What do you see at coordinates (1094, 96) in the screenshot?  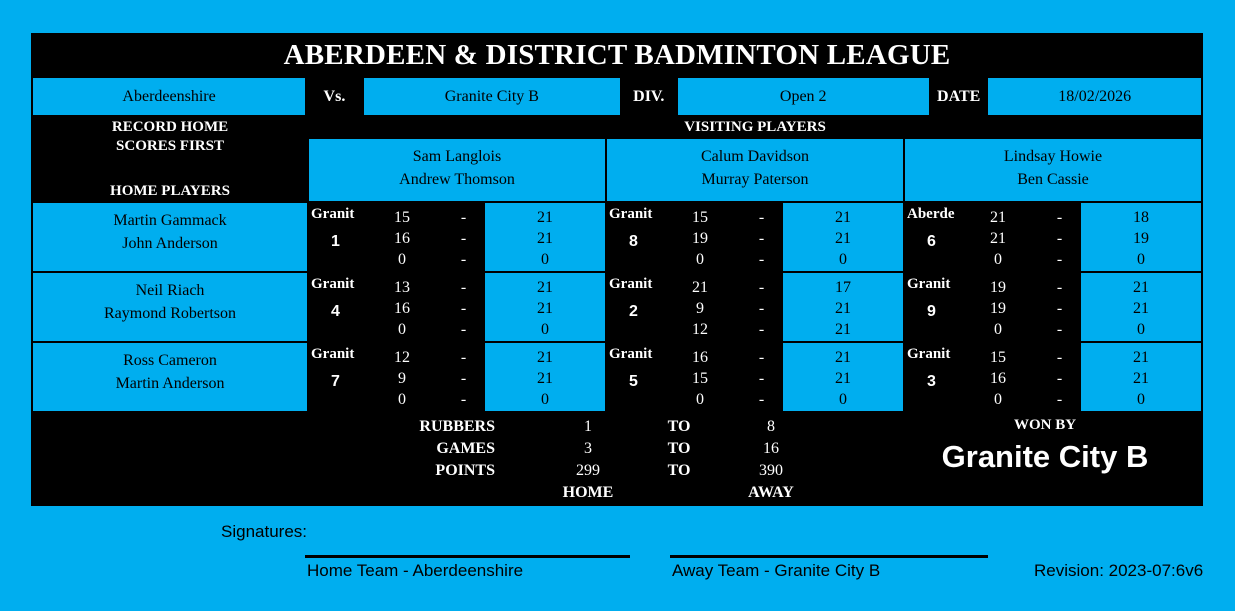 I see `date-field: 18/02/2026` at bounding box center [1094, 96].